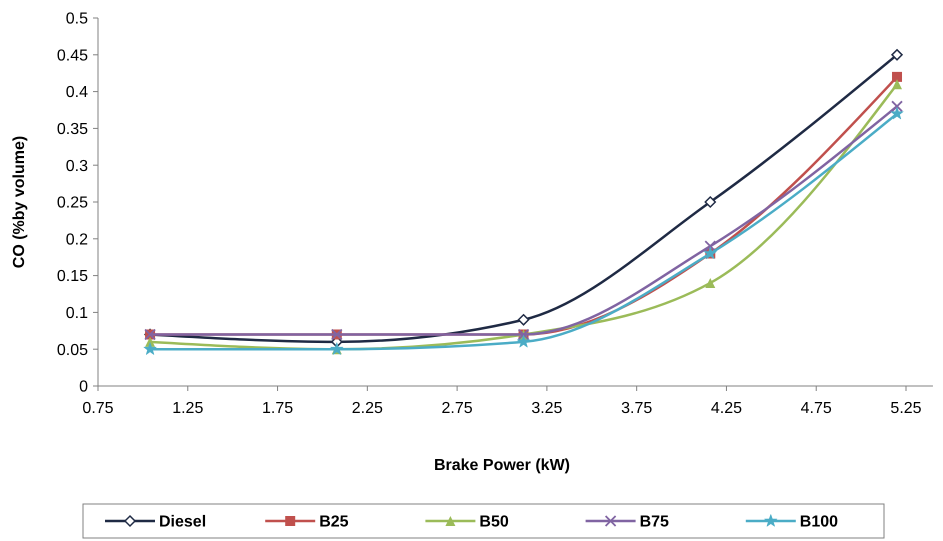  Describe the element at coordinates (72, 350) in the screenshot. I see `y-tick-label: 0.05` at that location.